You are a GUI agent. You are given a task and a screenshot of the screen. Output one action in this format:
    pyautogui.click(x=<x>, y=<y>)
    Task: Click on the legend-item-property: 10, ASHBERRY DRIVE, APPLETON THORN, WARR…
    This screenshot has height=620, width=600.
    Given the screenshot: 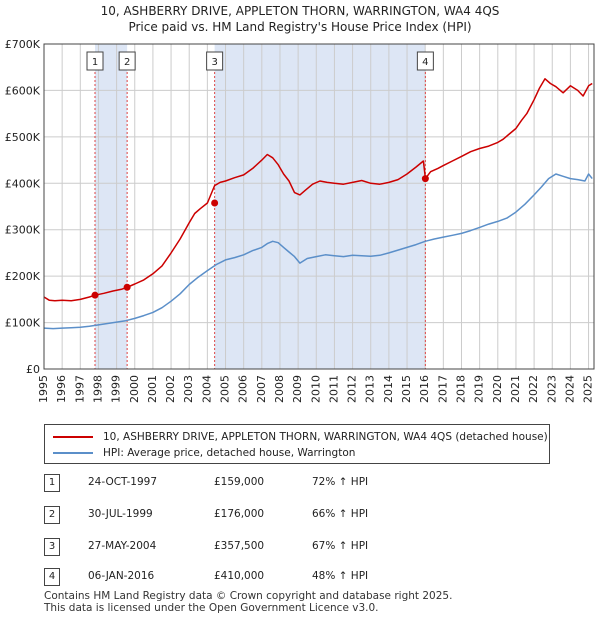 What is the action you would take?
    pyautogui.click(x=300, y=437)
    